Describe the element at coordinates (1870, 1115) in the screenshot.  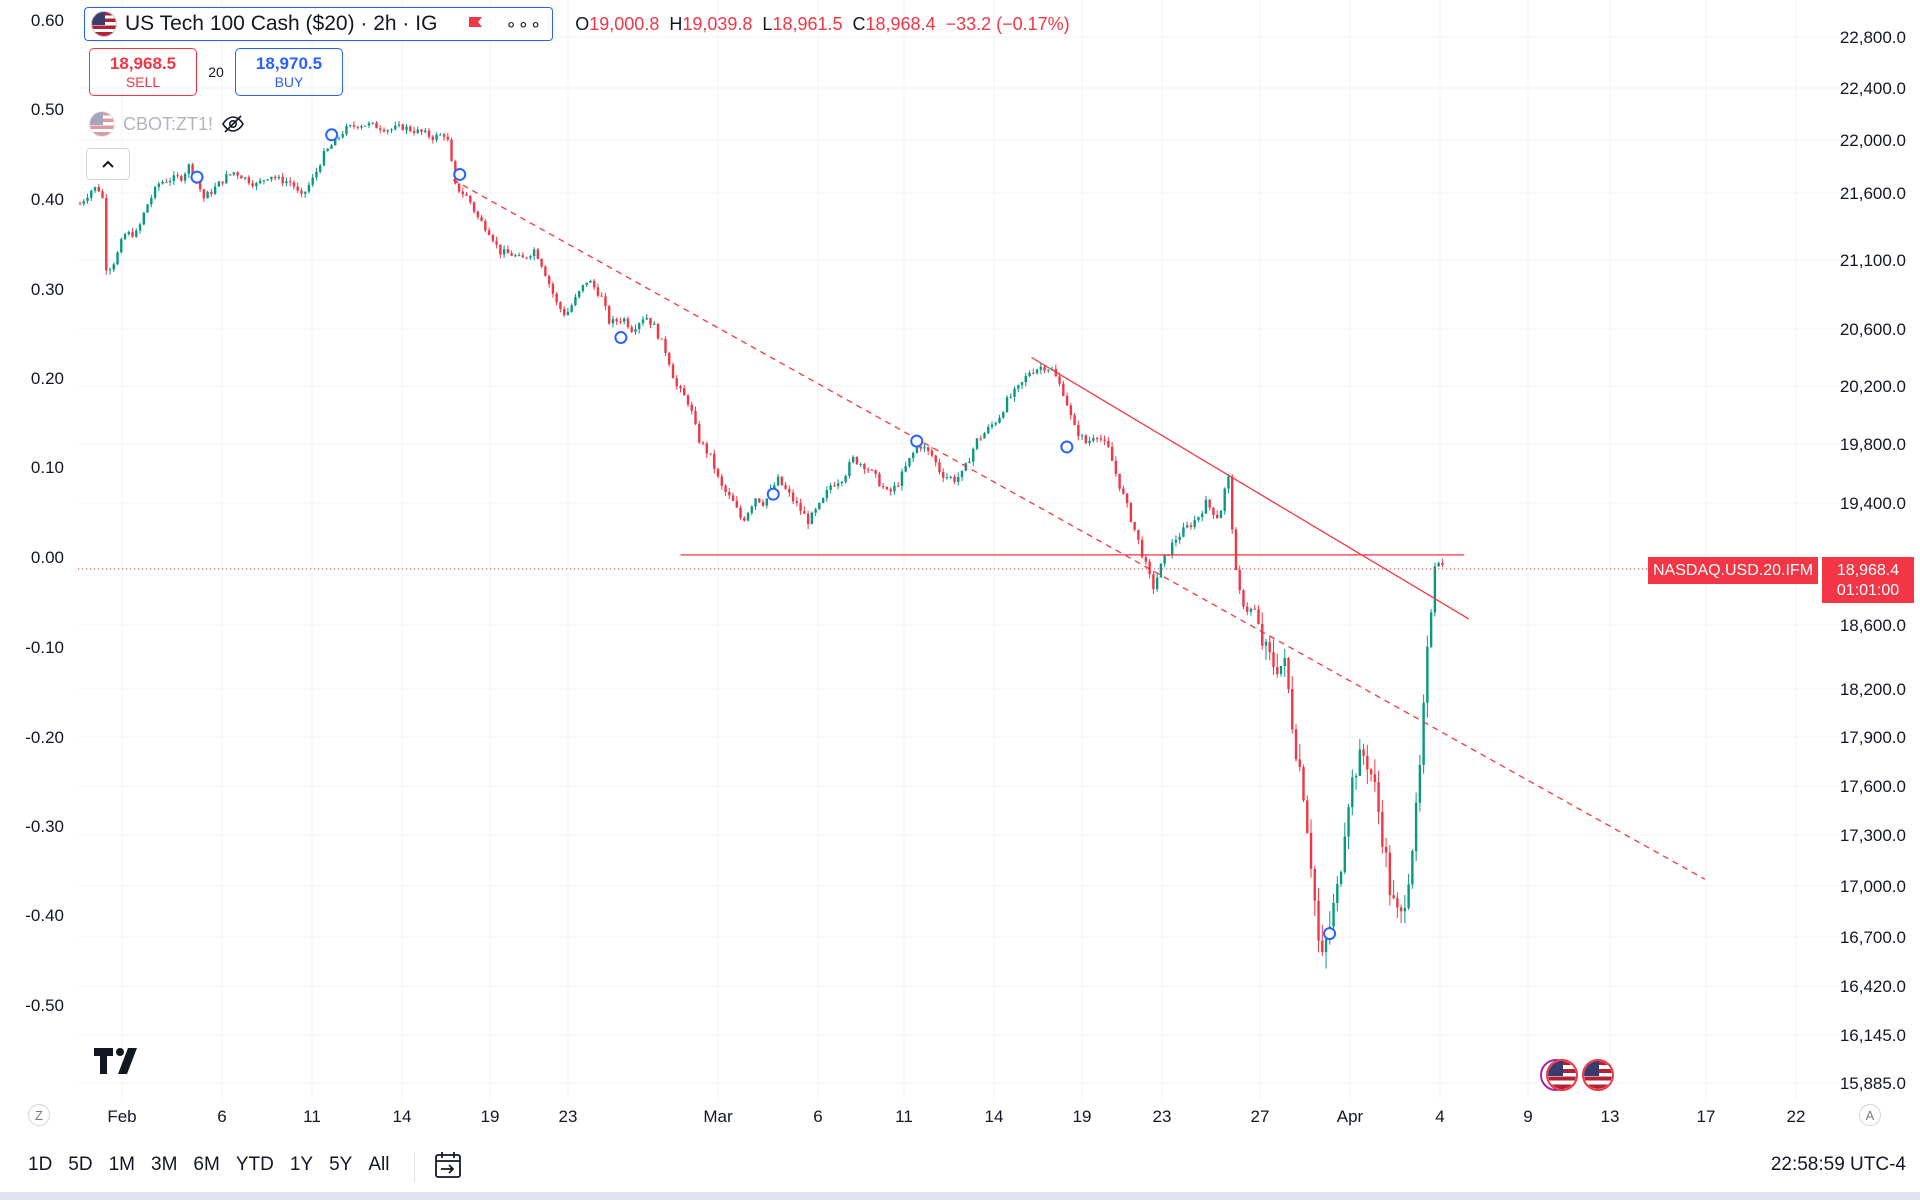
I see `auto-scale-button: A` at that location.